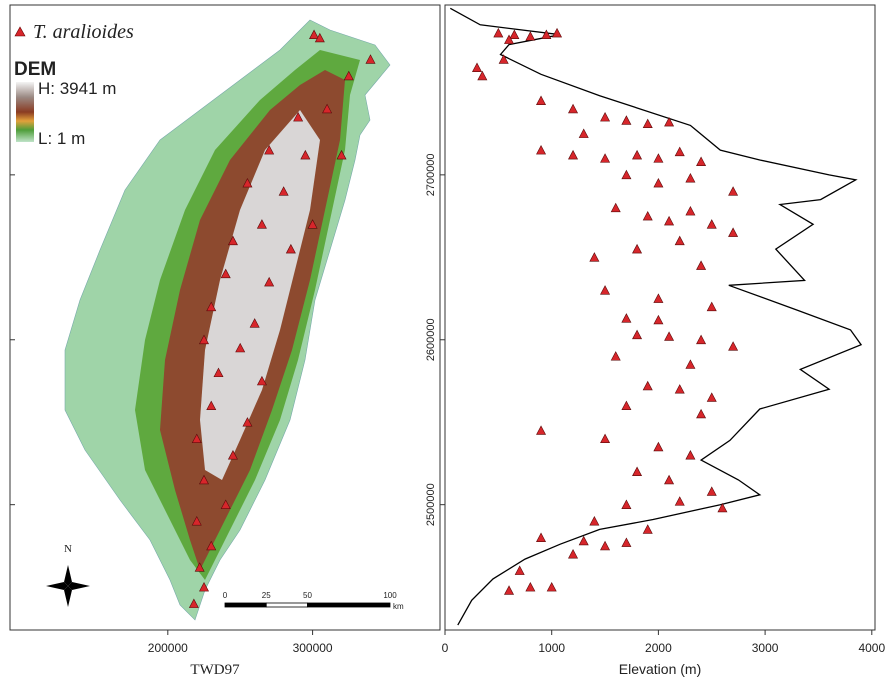 The height and width of the screenshot is (687, 889). I want to click on arrow-e, so click(79, 586).